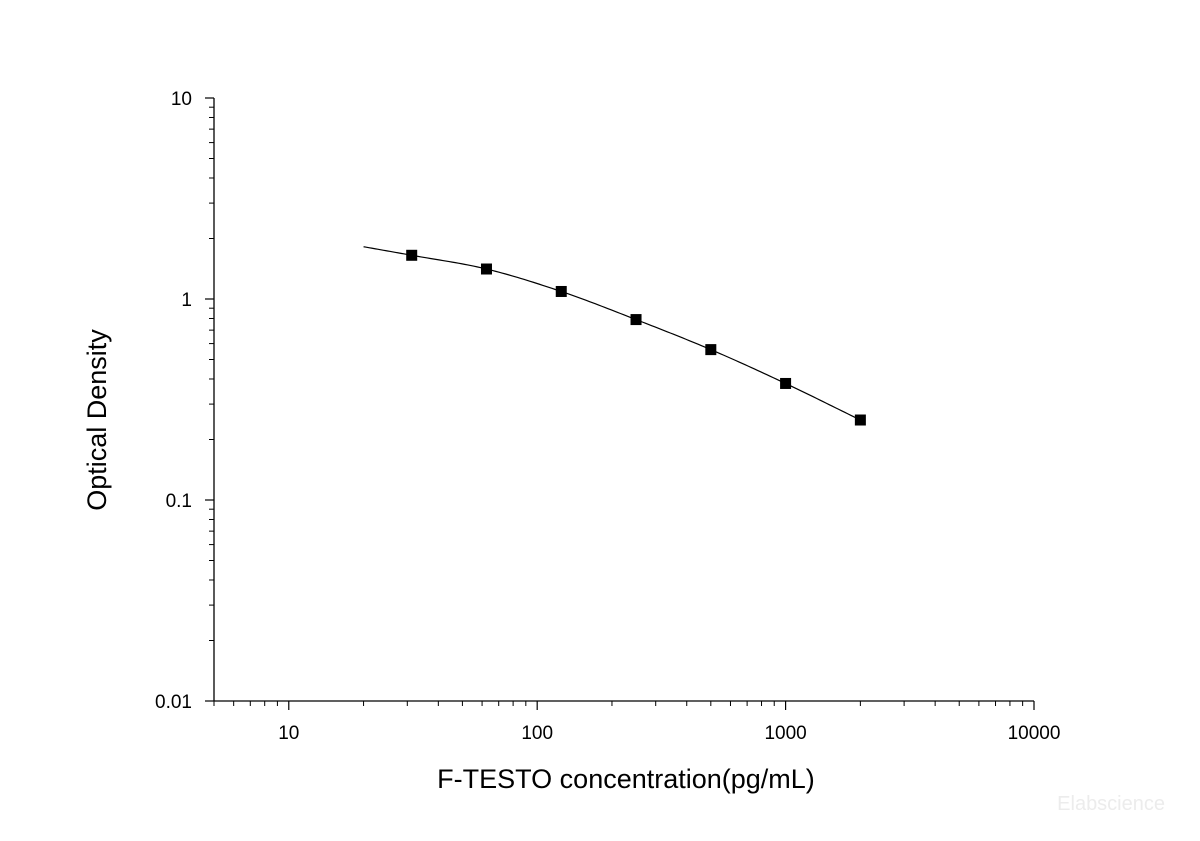  What do you see at coordinates (626, 779) in the screenshot?
I see `x-axis-title: F-TESTO concentration(pg/mL)` at bounding box center [626, 779].